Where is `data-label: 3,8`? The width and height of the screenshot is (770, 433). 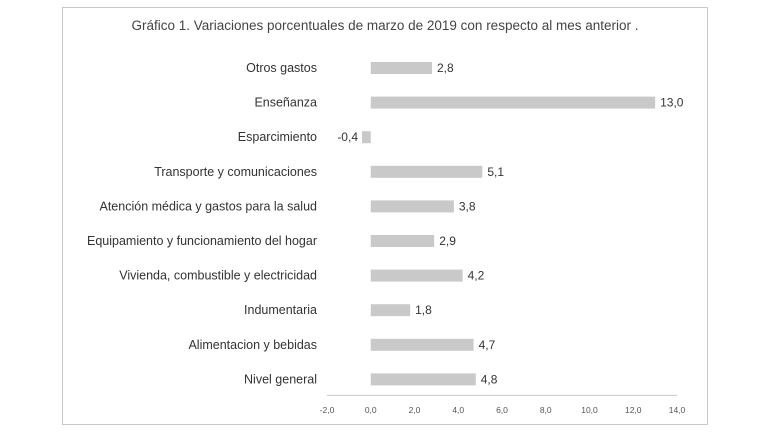 data-label: 3,8 is located at coordinates (467, 206).